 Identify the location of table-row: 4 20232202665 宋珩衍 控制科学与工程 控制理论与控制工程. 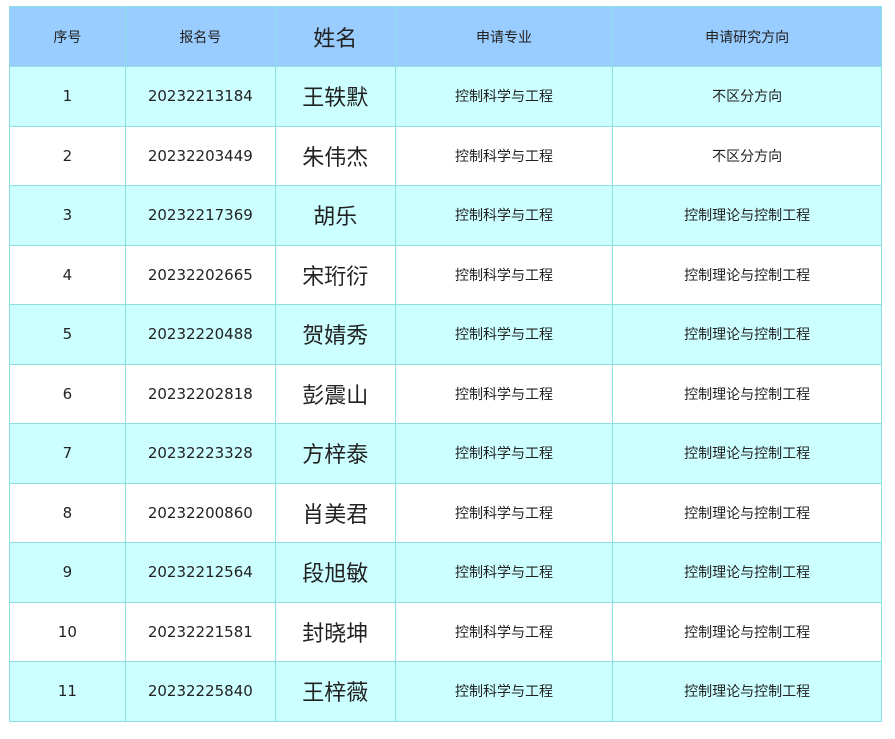
(445, 274).